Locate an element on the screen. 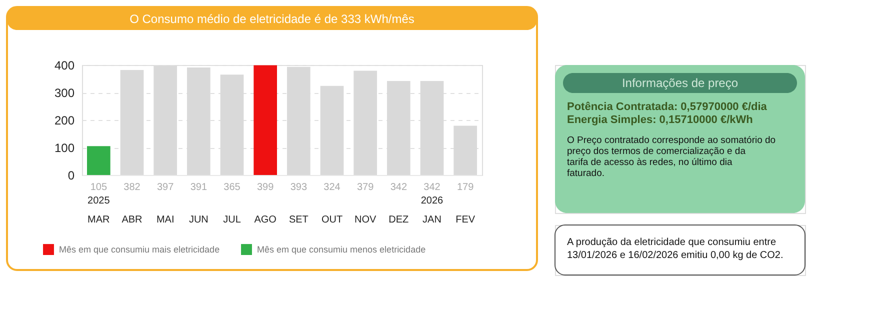 The image size is (875, 320). x-tick-label: 2026 JAN is located at coordinates (432, 211).